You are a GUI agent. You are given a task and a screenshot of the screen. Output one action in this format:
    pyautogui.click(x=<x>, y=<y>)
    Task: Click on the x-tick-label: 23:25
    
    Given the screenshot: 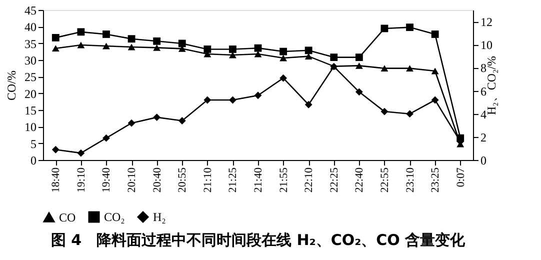 What is the action you would take?
    pyautogui.click(x=436, y=180)
    